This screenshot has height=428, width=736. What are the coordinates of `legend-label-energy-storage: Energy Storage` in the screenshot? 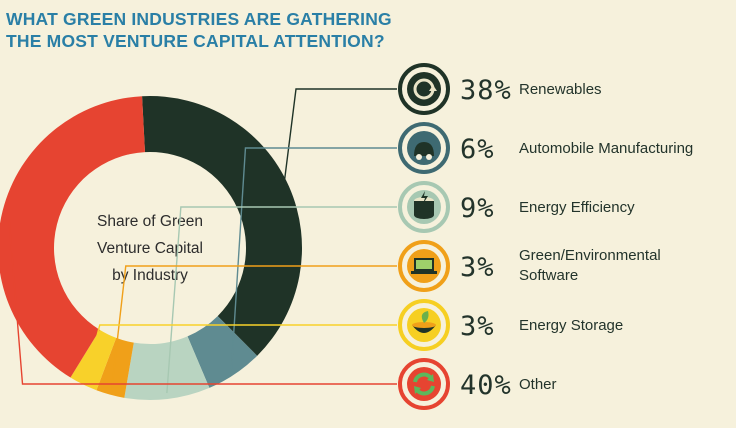 It's located at (571, 325).